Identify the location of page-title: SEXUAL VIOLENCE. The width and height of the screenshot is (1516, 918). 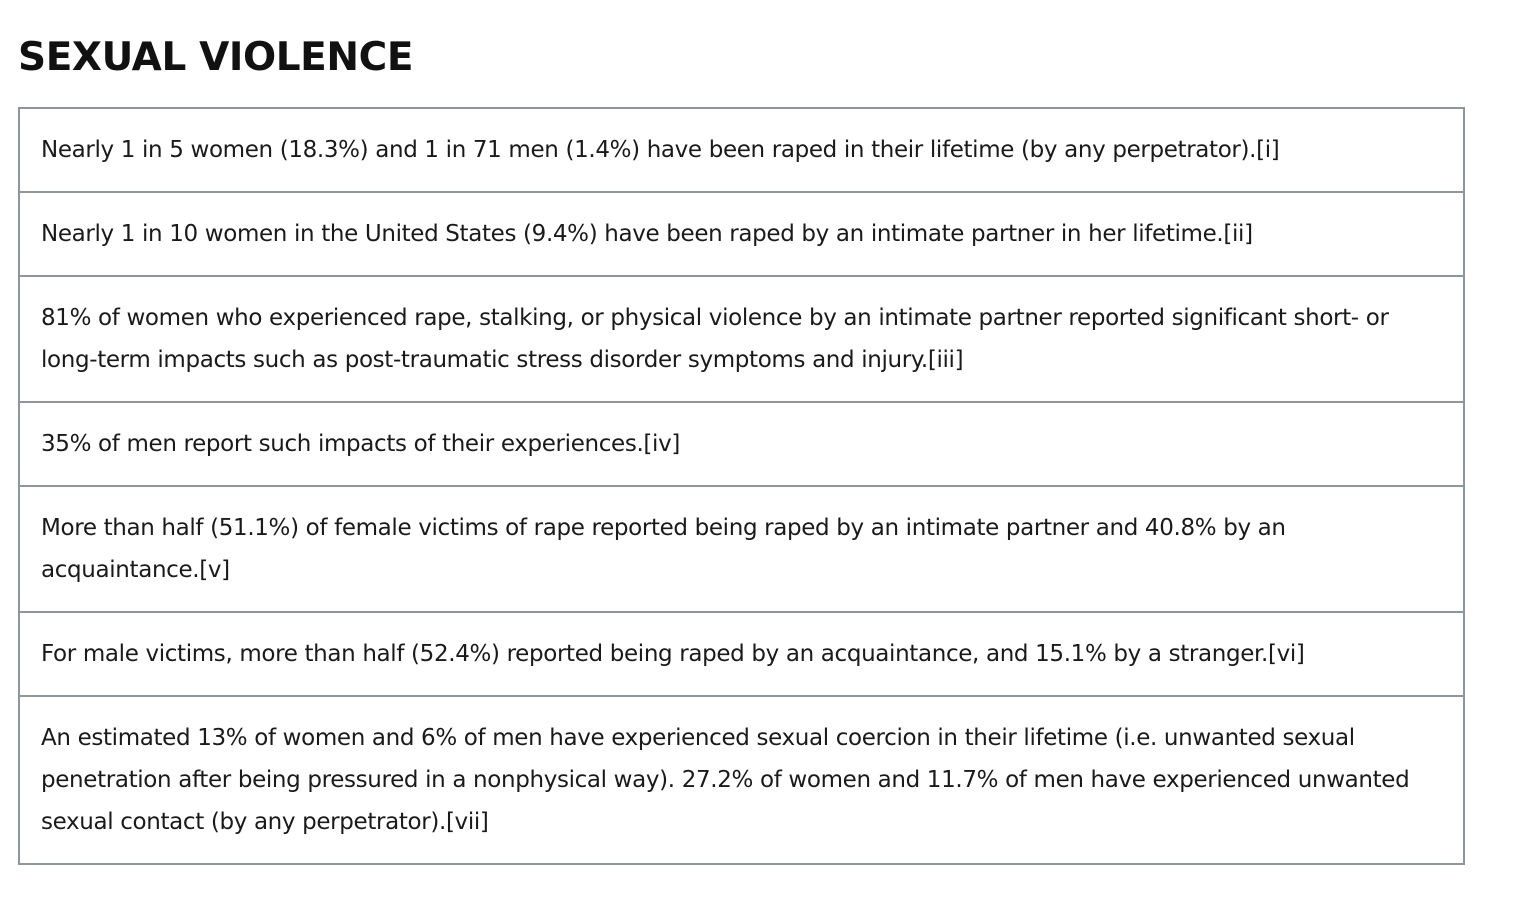
(216, 57).